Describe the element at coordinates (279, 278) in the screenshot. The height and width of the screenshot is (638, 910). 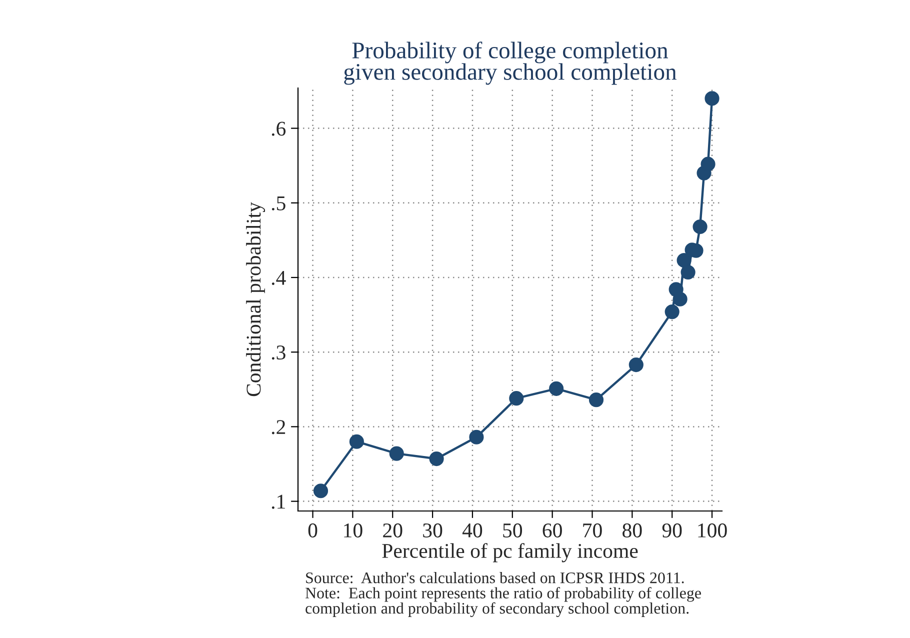
I see `y-tick-label: .4` at that location.